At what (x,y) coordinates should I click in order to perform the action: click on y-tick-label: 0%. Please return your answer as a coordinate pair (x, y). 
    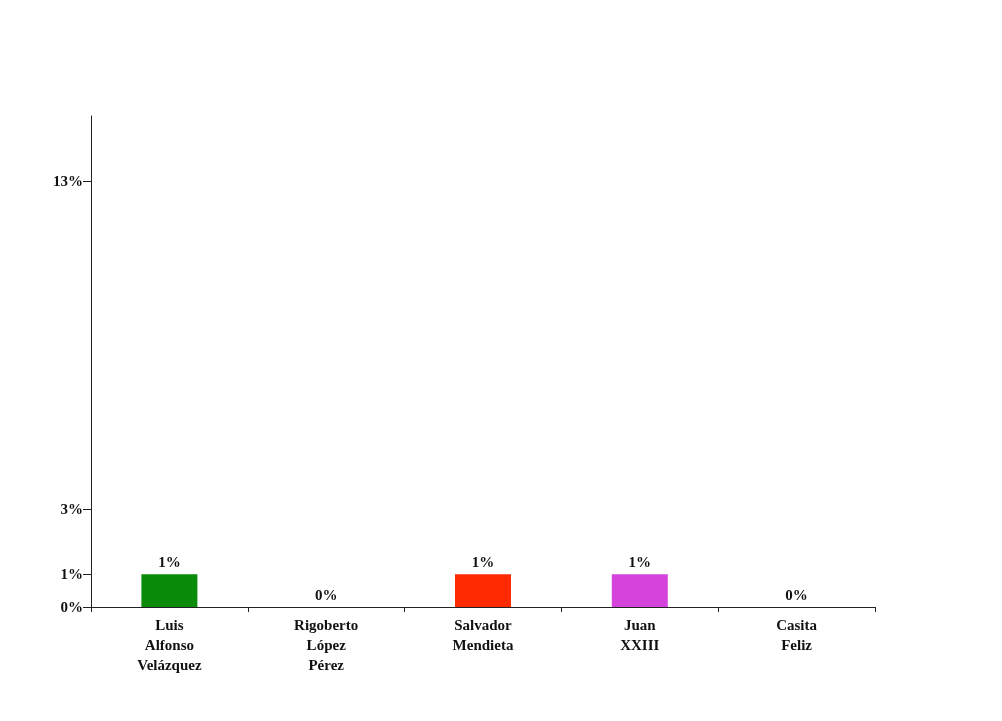
    Looking at the image, I should click on (71, 607).